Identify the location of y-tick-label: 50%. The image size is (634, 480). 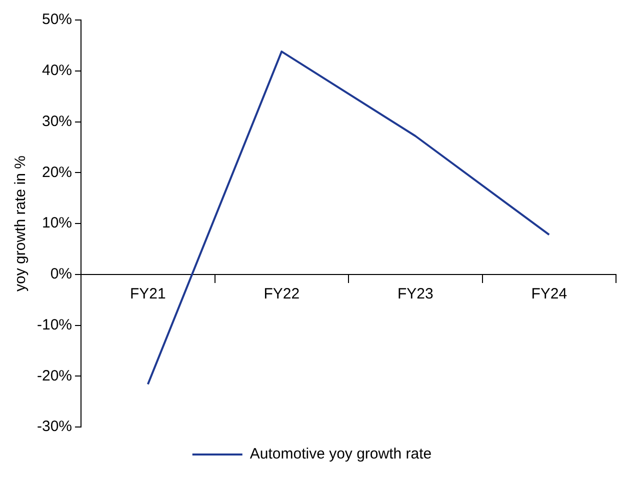
(57, 19).